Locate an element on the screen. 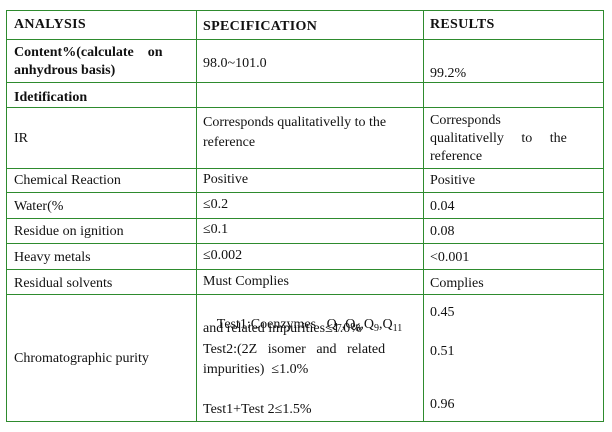 The height and width of the screenshot is (432, 612). test1-line2: and related impurities≤1.0% is located at coordinates (282, 328).